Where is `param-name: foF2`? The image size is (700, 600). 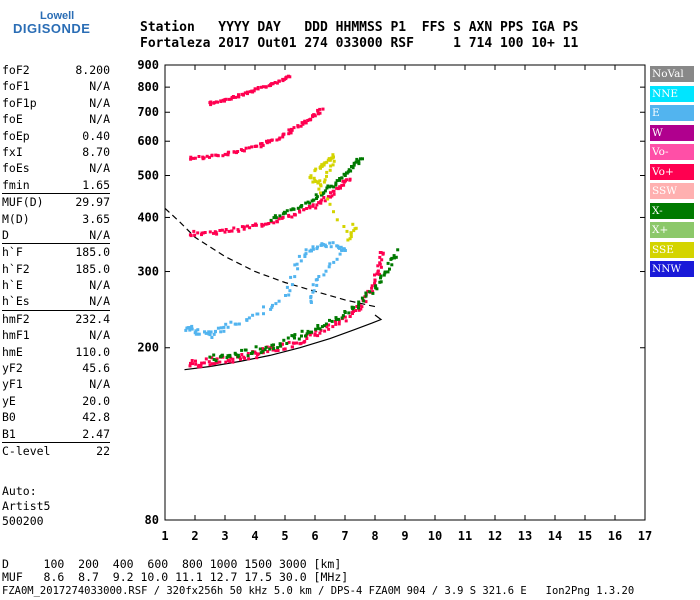 param-name: foF2 is located at coordinates (16, 70).